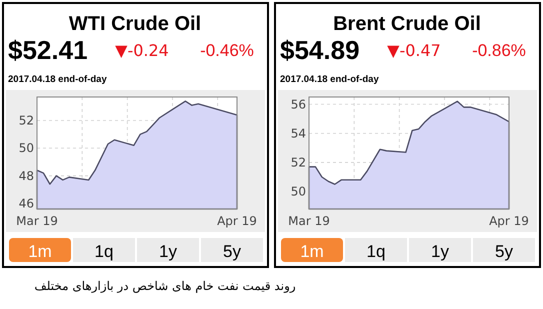 The image size is (543, 309). Describe the element at coordinates (165, 286) in the screenshot. I see `text: روند قیمت نفت خام های شاخص در بازارهای مختلف` at that location.